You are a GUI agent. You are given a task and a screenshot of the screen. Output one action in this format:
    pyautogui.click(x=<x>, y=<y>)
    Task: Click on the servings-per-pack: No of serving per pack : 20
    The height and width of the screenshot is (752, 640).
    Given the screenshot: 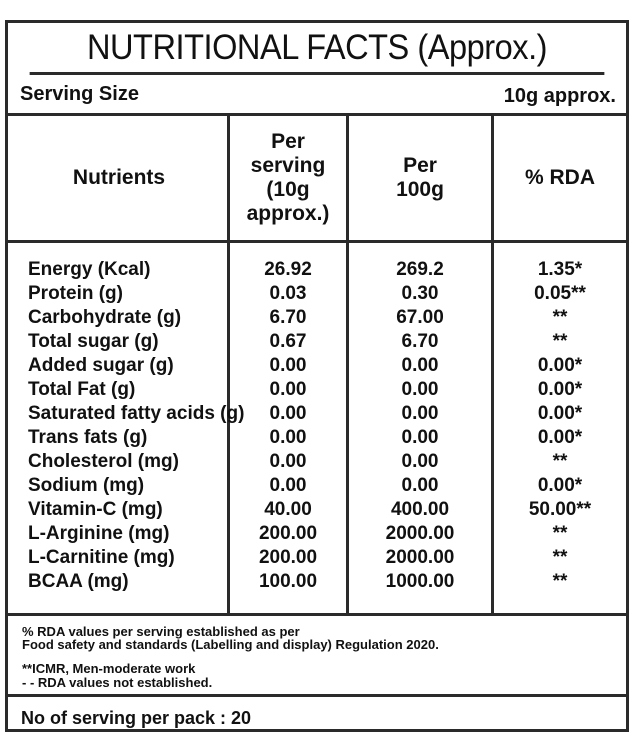 What is the action you would take?
    pyautogui.click(x=136, y=718)
    